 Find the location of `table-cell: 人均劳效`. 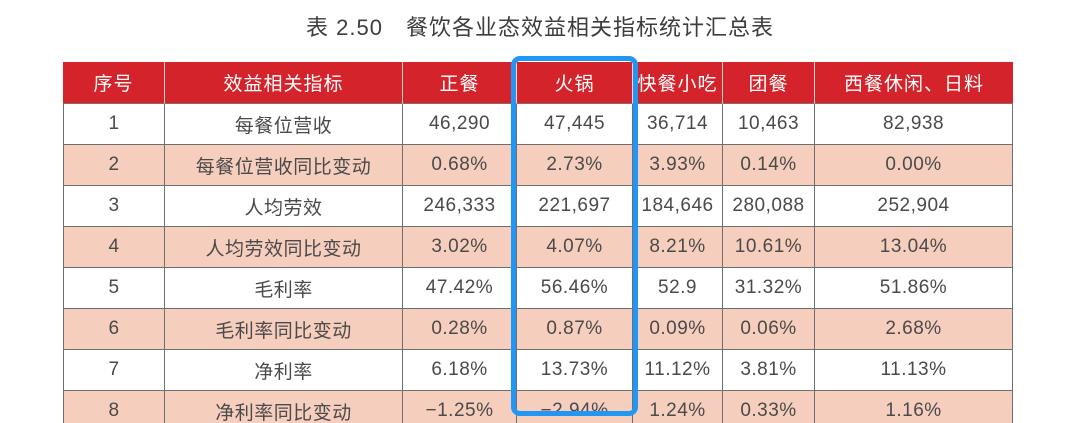

table-cell: 人均劳效 is located at coordinates (284, 206).